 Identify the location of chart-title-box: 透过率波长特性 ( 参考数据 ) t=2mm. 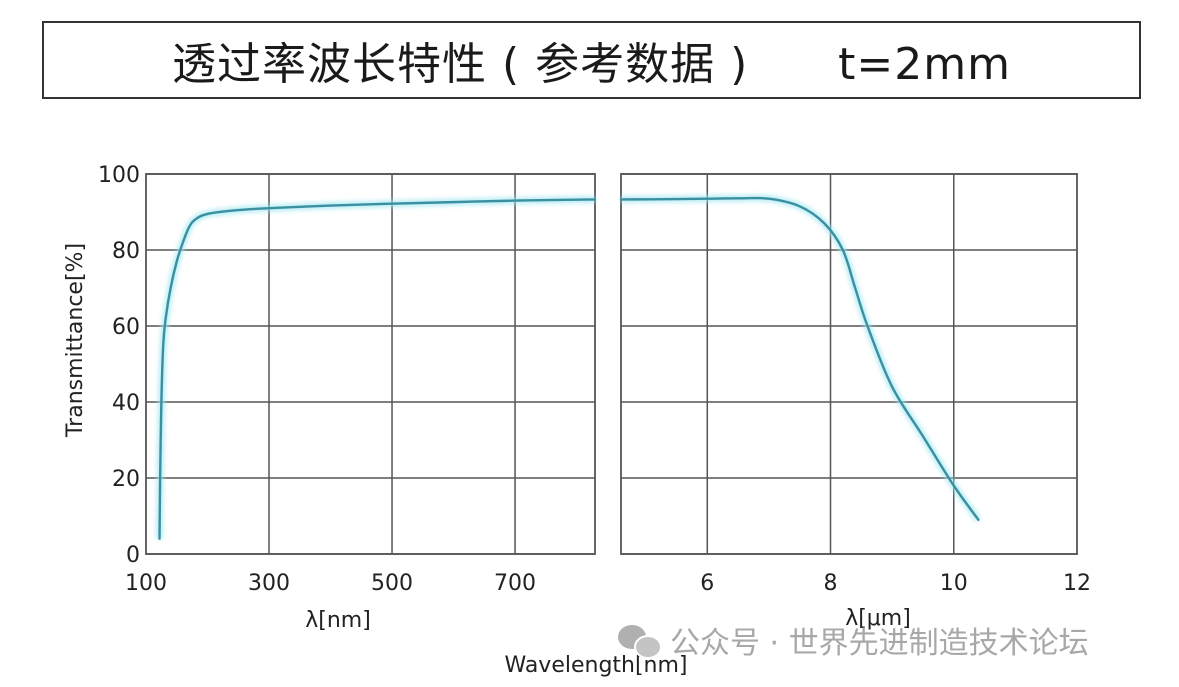
(591, 60).